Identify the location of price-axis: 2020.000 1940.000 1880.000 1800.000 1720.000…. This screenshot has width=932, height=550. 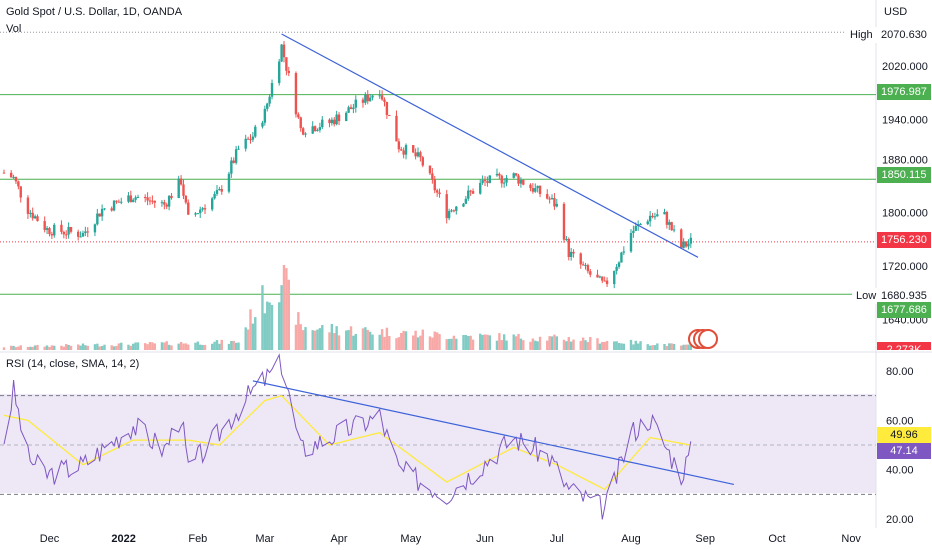
(905, 293).